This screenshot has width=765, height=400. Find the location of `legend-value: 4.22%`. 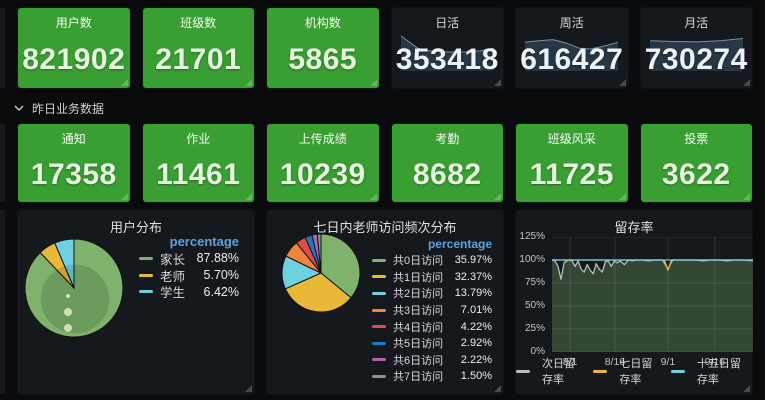

legend-value: 4.22% is located at coordinates (476, 326).